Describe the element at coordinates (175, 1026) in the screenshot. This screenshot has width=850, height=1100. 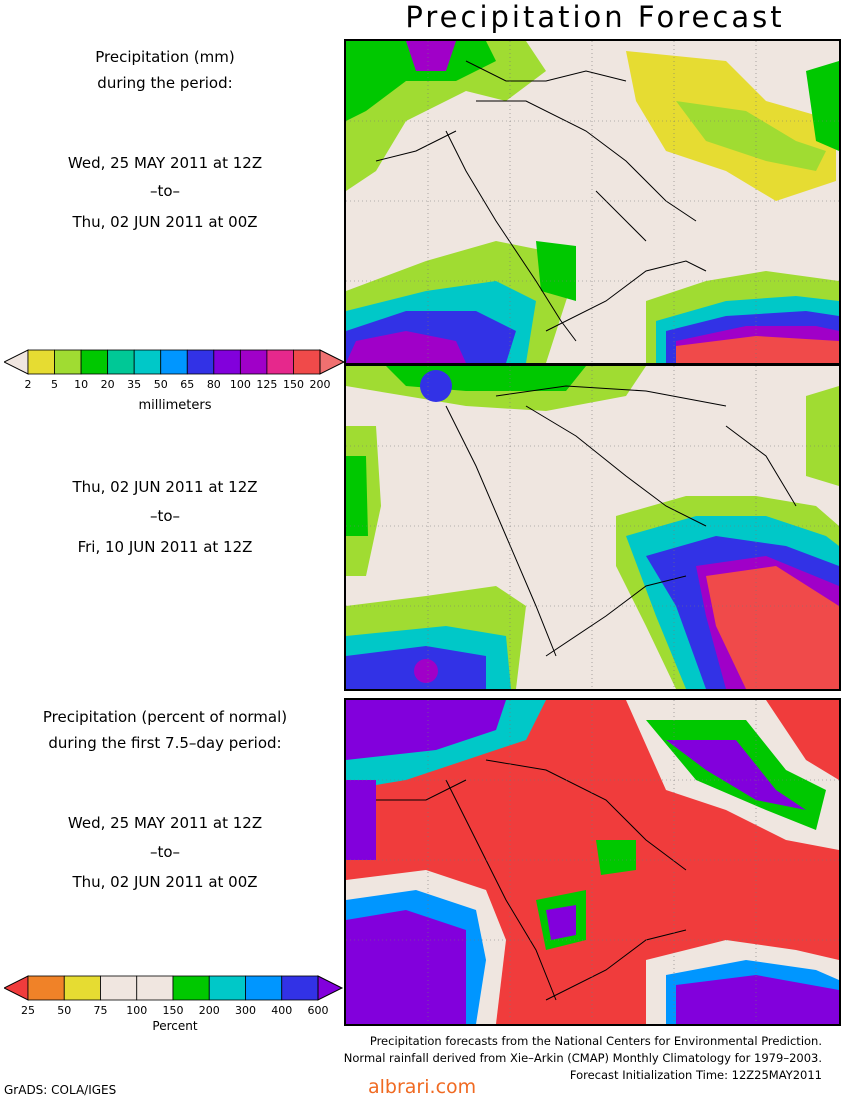
I see `percent-colorbar-unit: Percent` at that location.